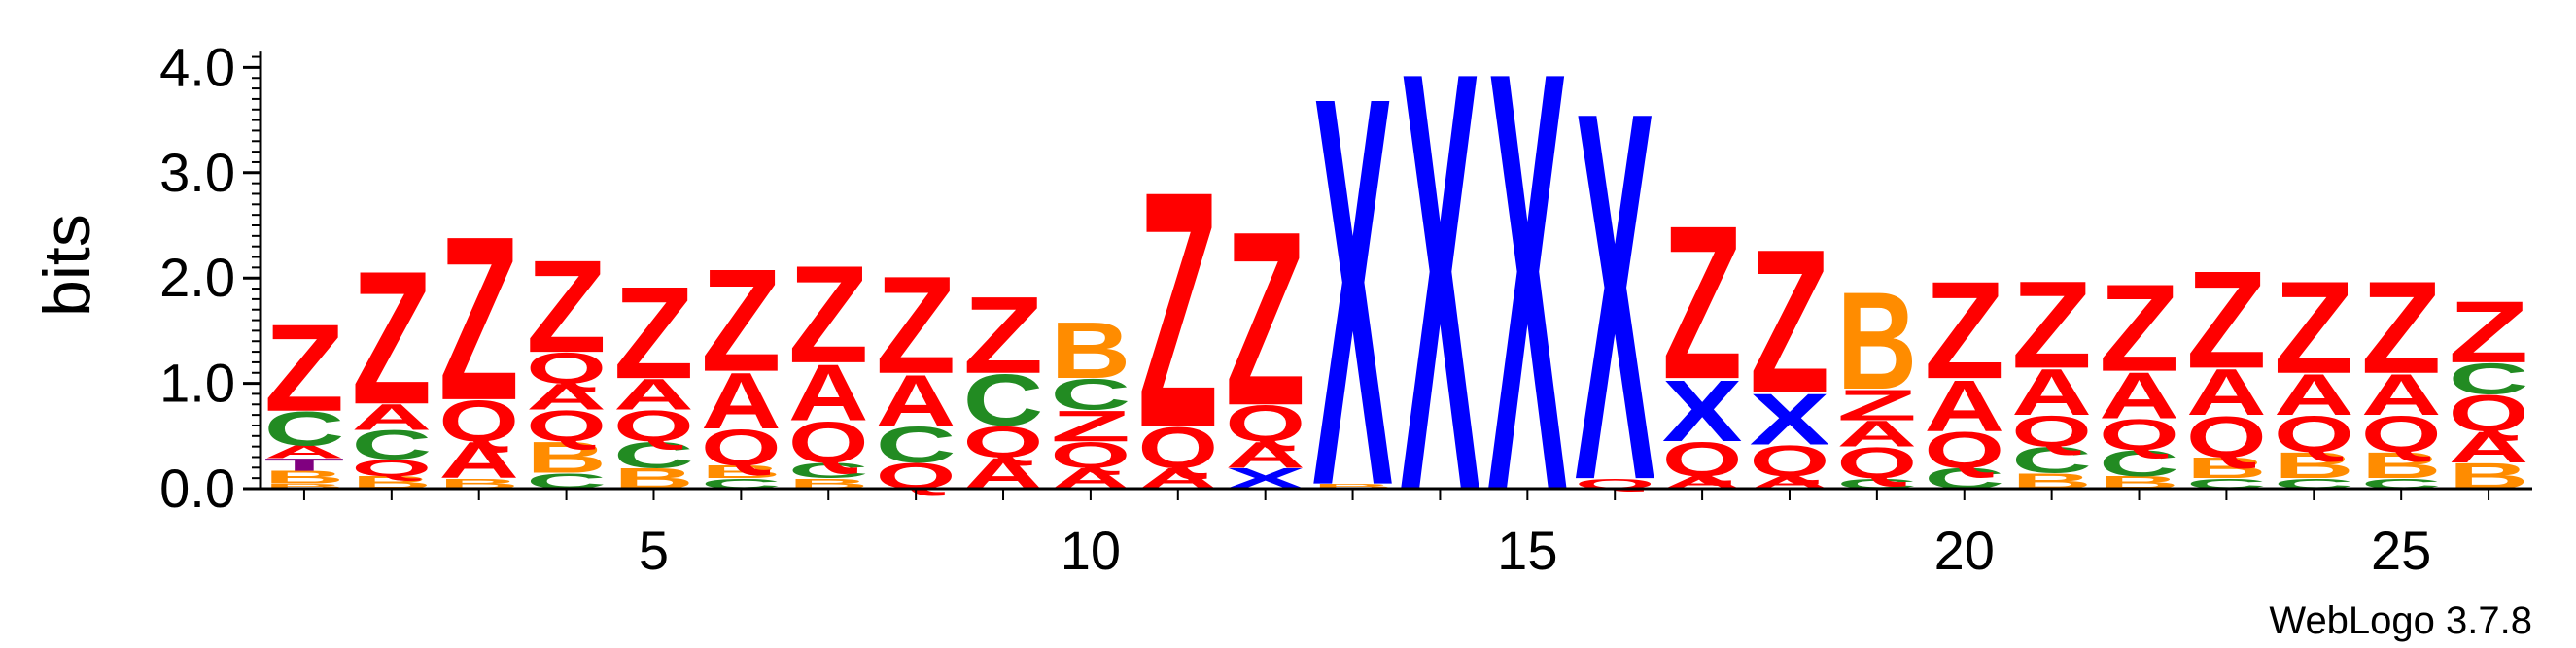 The height and width of the screenshot is (648, 2576). What do you see at coordinates (197, 172) in the screenshot?
I see `y-tick-label: 3.0` at bounding box center [197, 172].